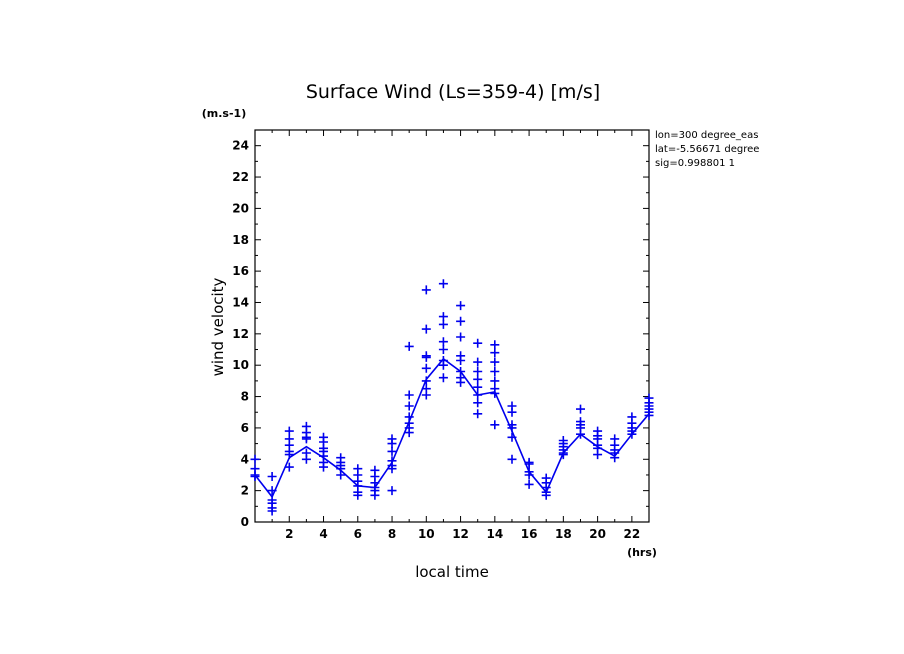 This screenshot has width=904, height=654. What do you see at coordinates (453, 92) in the screenshot?
I see `chart-title: Surface Wind (Ls=359-4) [m/s]` at bounding box center [453, 92].